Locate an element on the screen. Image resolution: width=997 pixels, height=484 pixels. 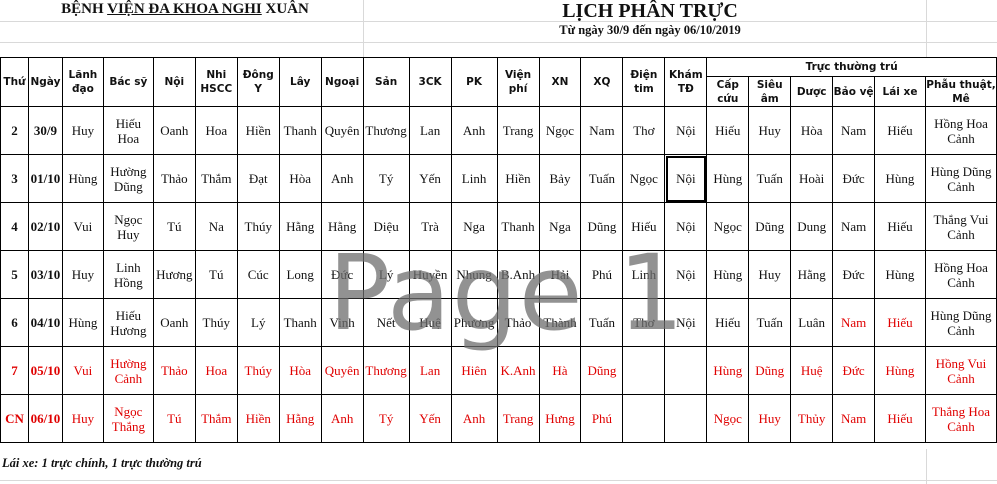
schedule-cell: Hiên is located at coordinates (474, 370).